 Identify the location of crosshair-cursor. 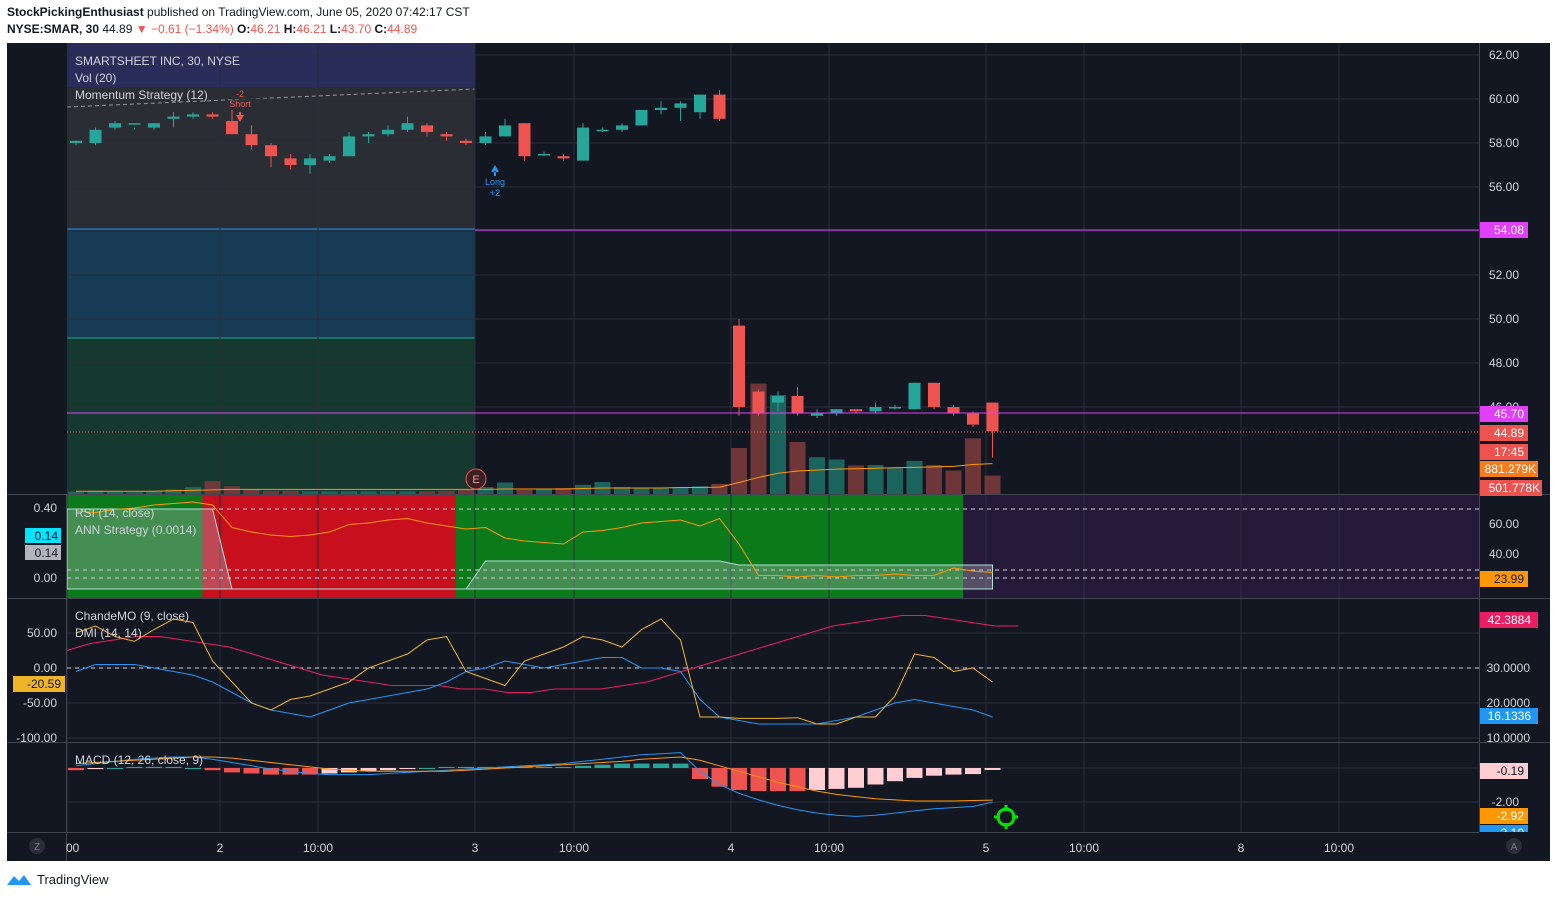
(1006, 817).